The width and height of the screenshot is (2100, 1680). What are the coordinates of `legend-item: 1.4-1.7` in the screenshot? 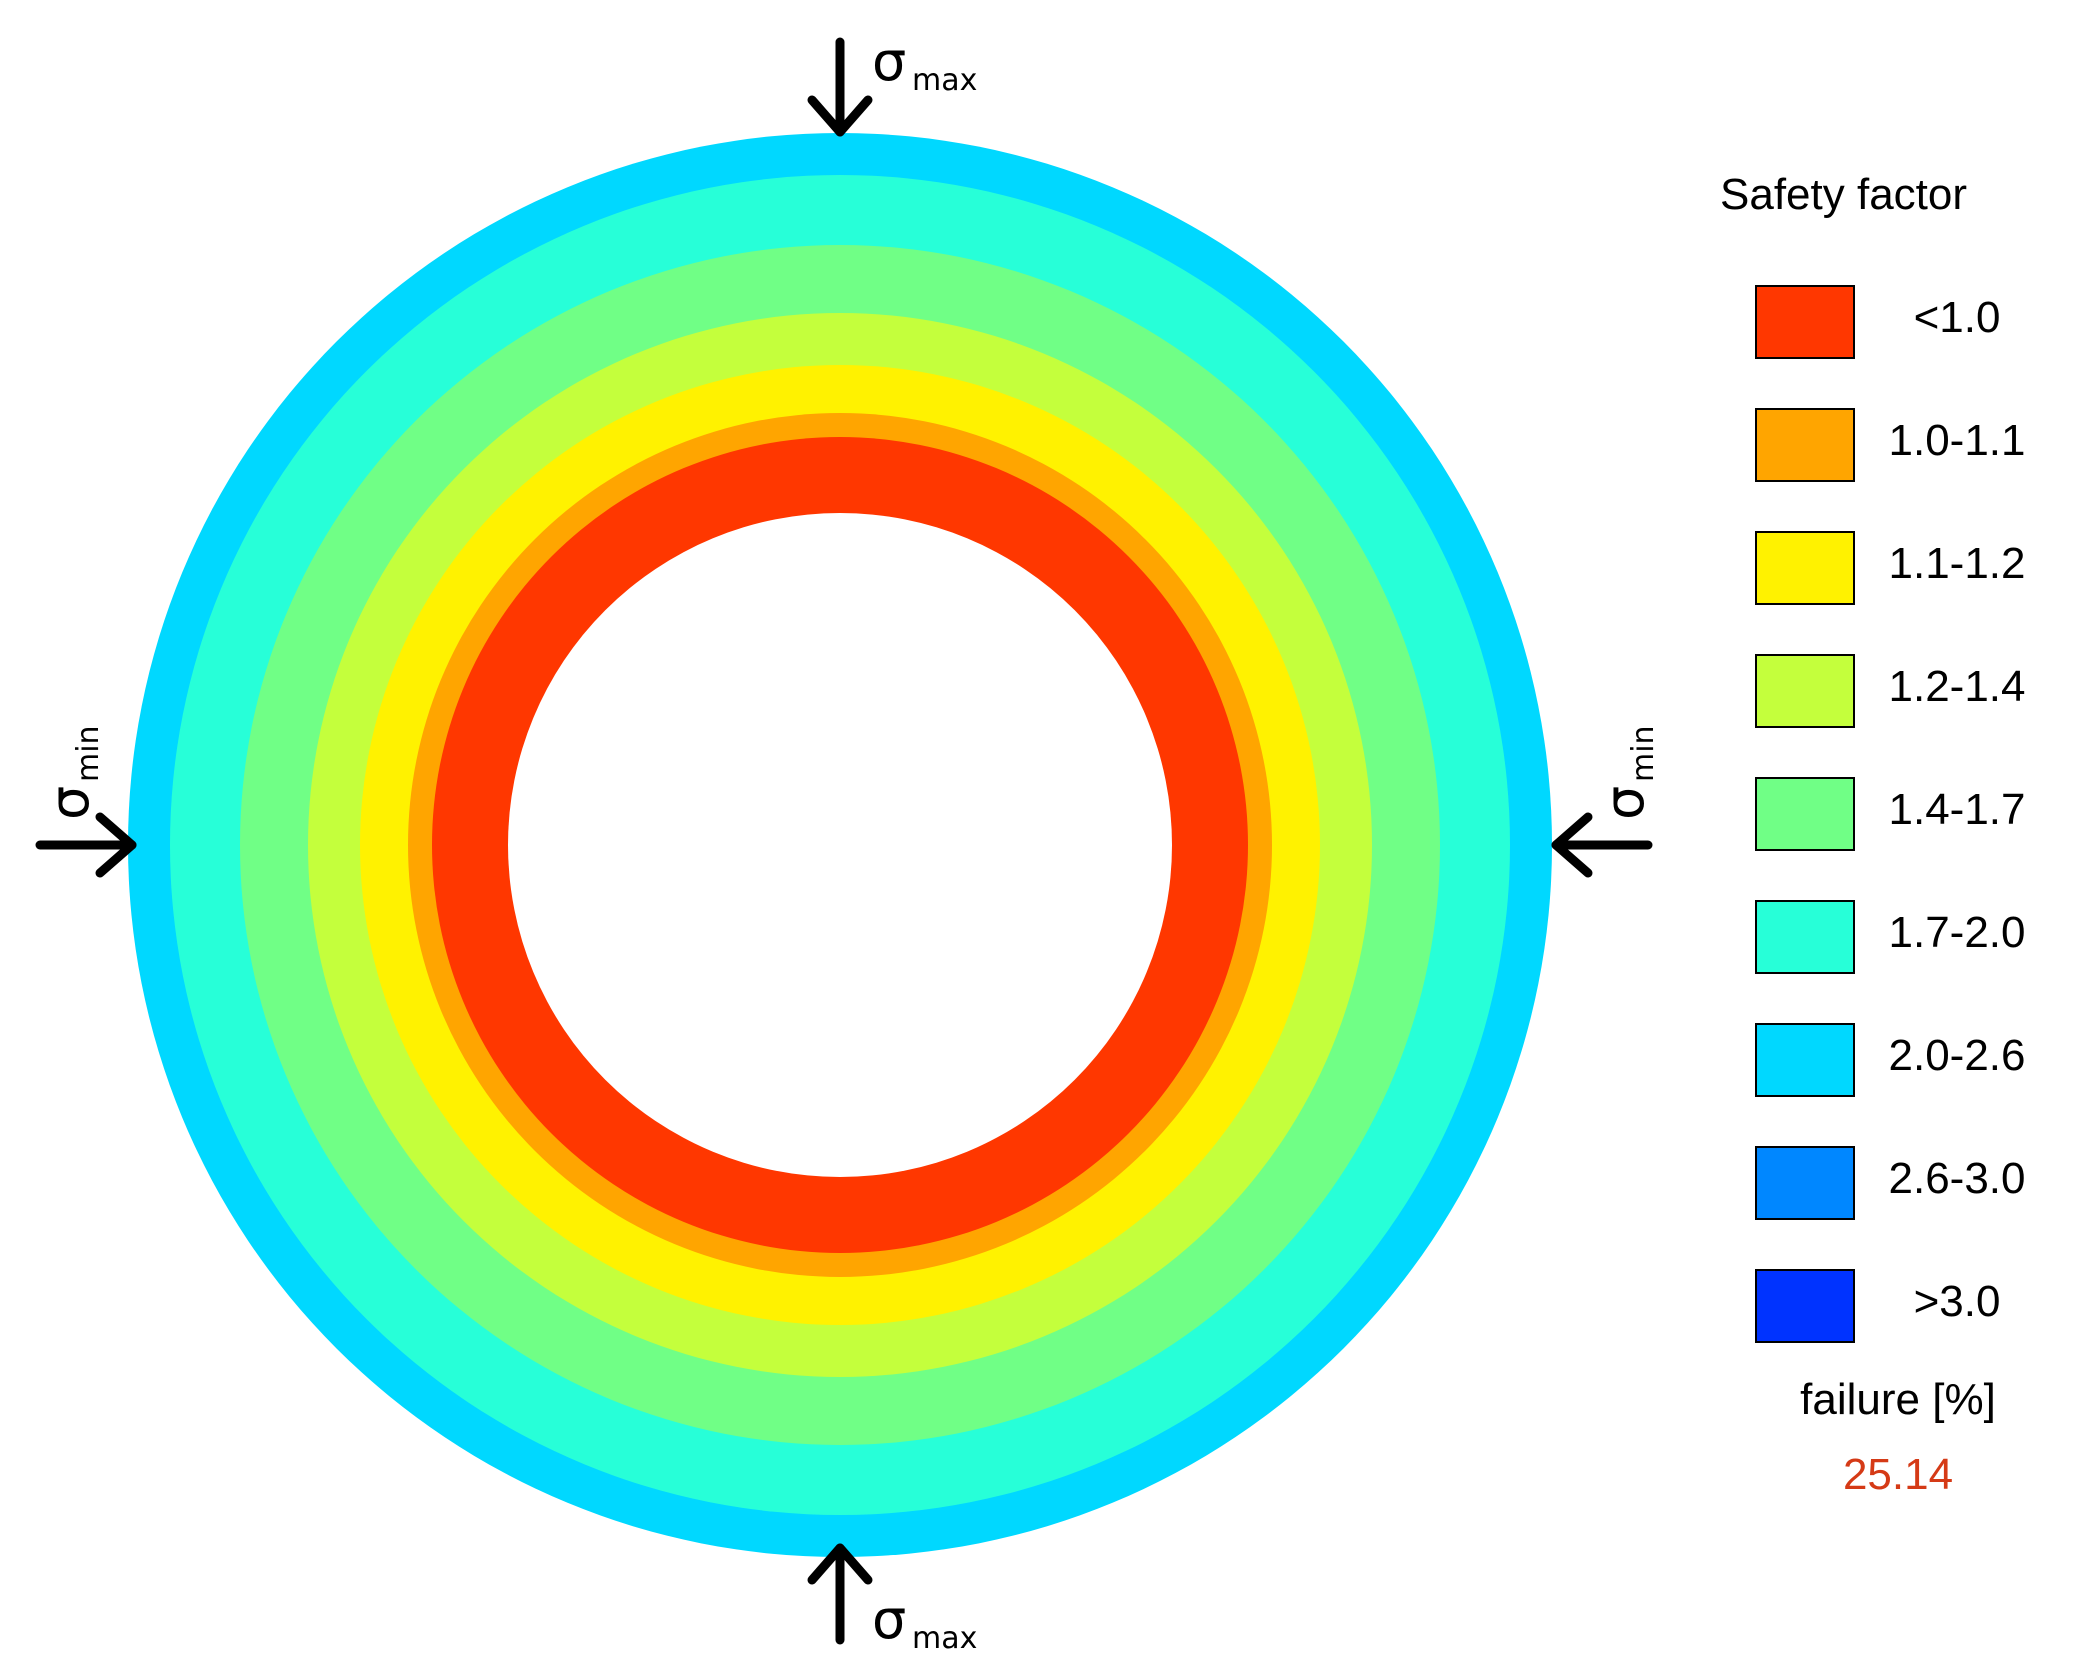 It's located at (1915, 816).